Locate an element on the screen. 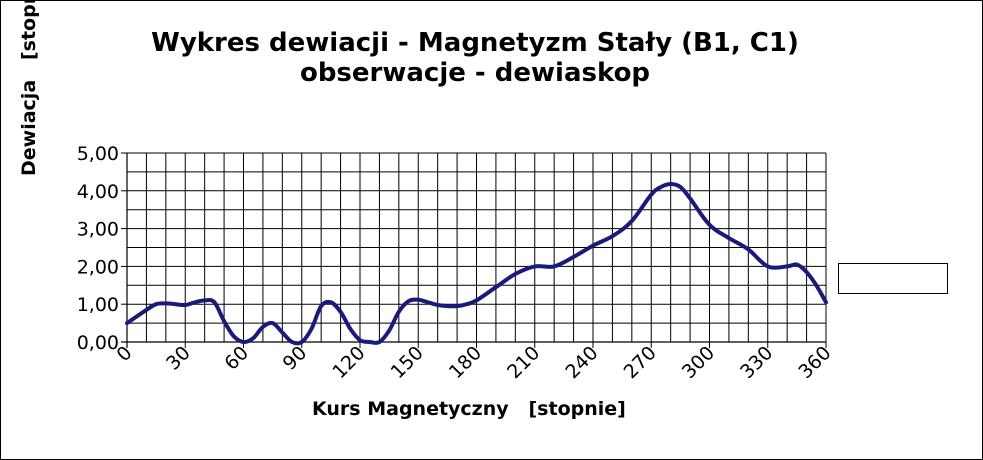 The width and height of the screenshot is (983, 460). x-tick-label: 240 is located at coordinates (581, 362).